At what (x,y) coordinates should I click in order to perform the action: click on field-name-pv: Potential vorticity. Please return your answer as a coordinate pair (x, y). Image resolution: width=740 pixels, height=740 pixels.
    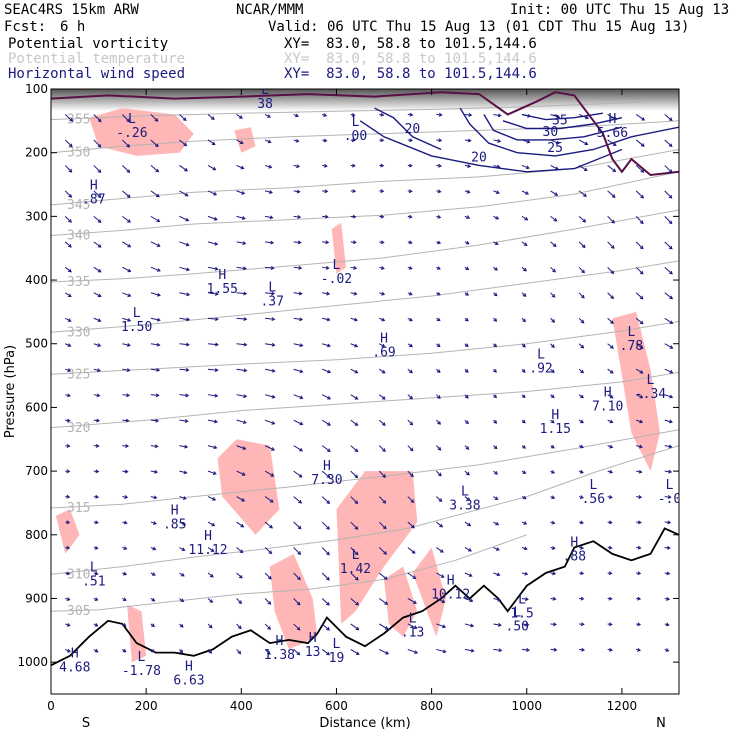
    Looking at the image, I should click on (88, 44).